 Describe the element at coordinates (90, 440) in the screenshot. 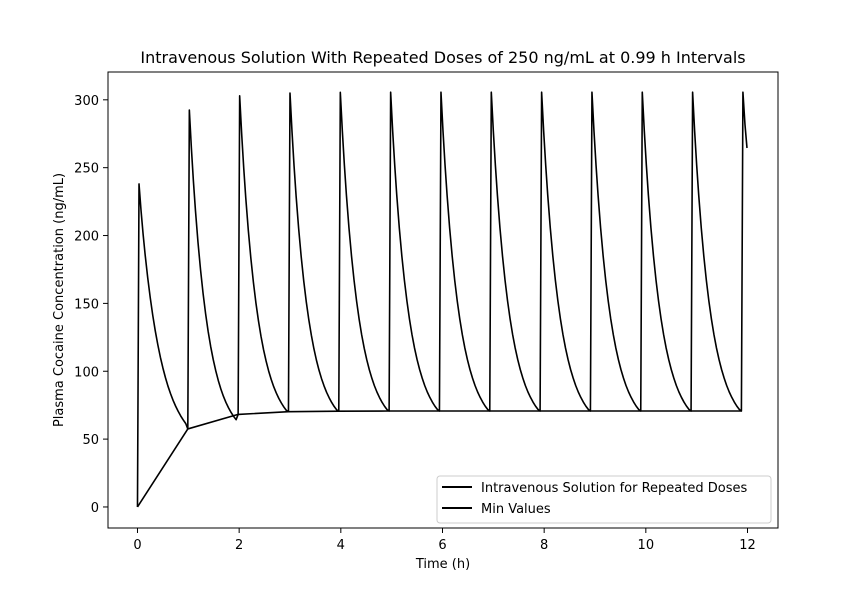

I see `y-tick-label: 50` at that location.